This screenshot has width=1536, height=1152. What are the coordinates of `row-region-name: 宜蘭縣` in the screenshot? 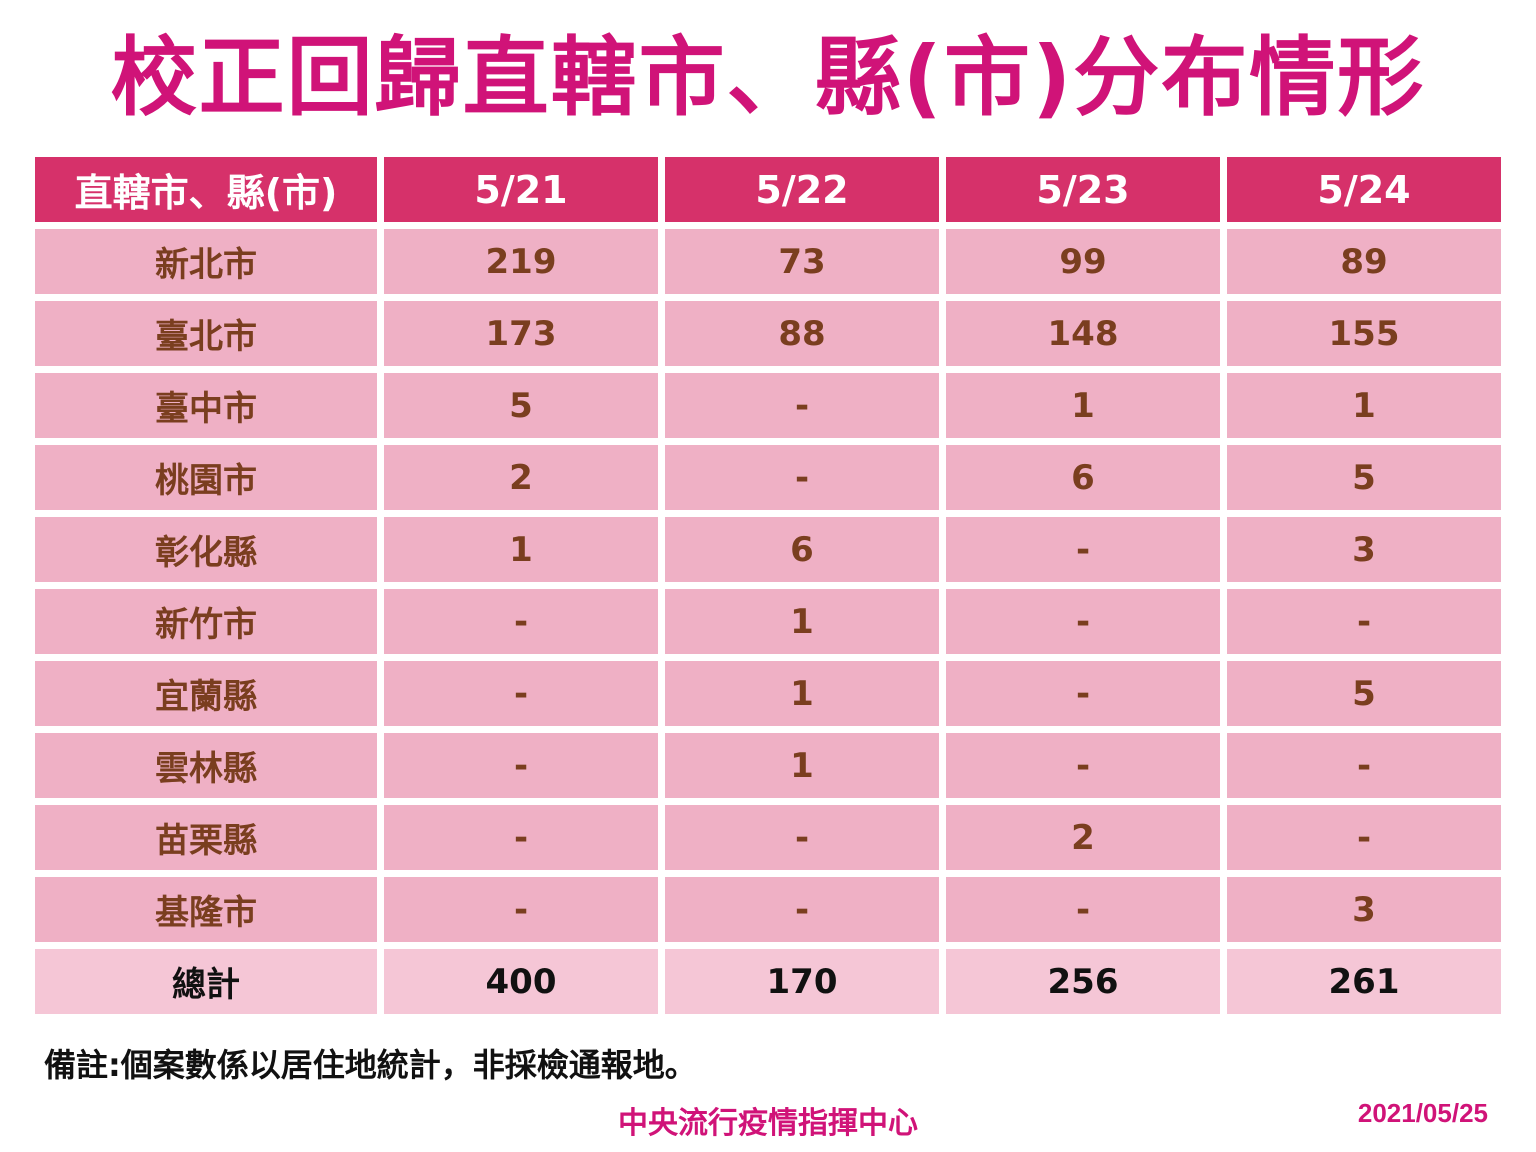 It's located at (206, 693).